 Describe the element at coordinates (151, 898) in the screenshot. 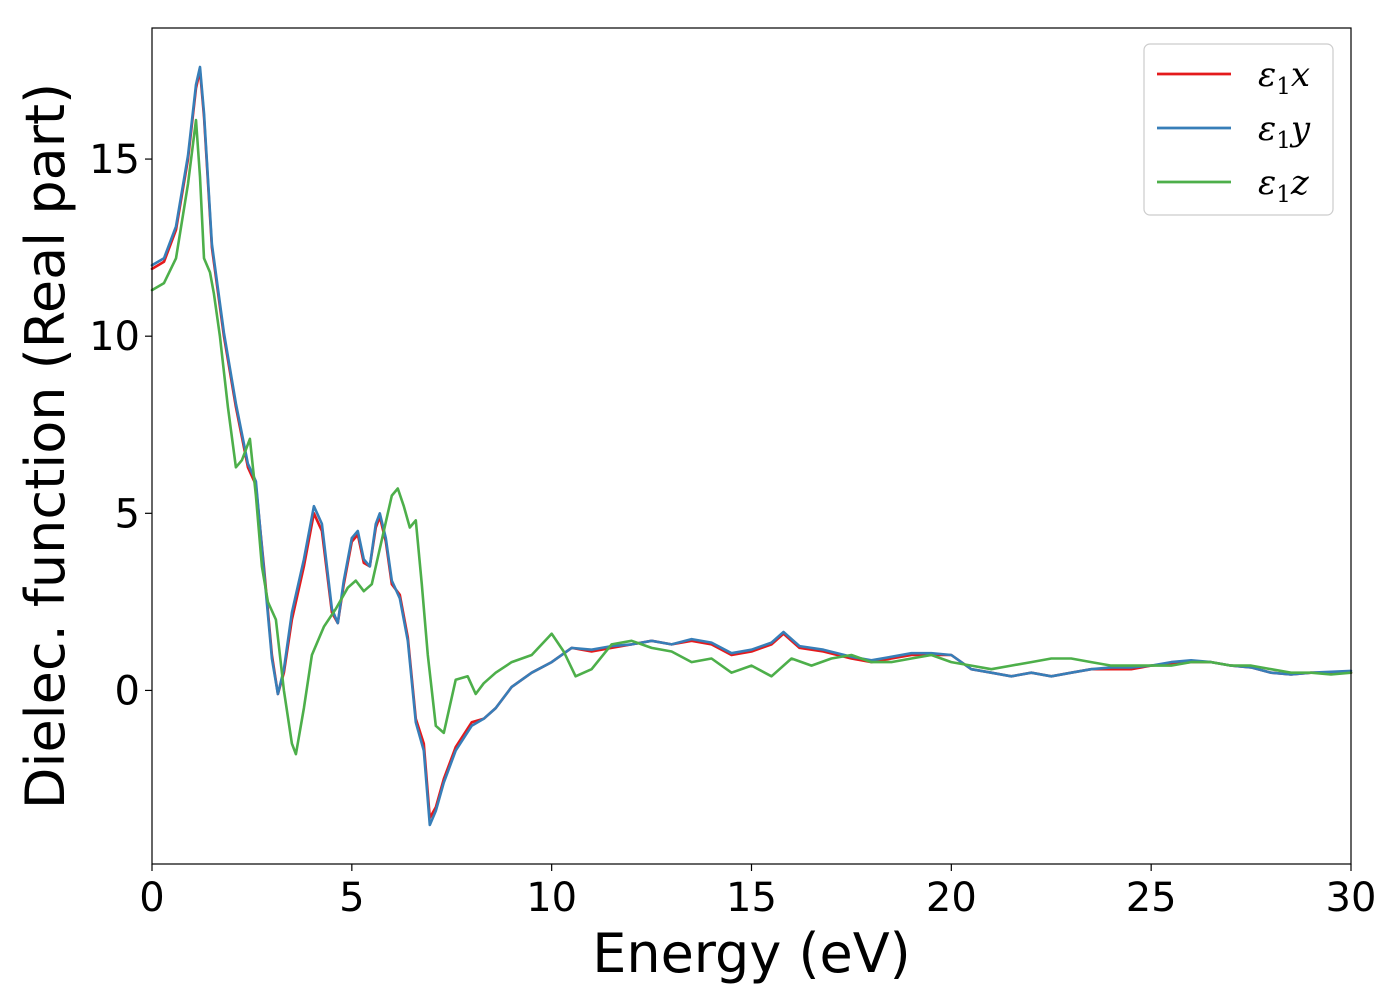

I see `x-tick-label: 0` at that location.